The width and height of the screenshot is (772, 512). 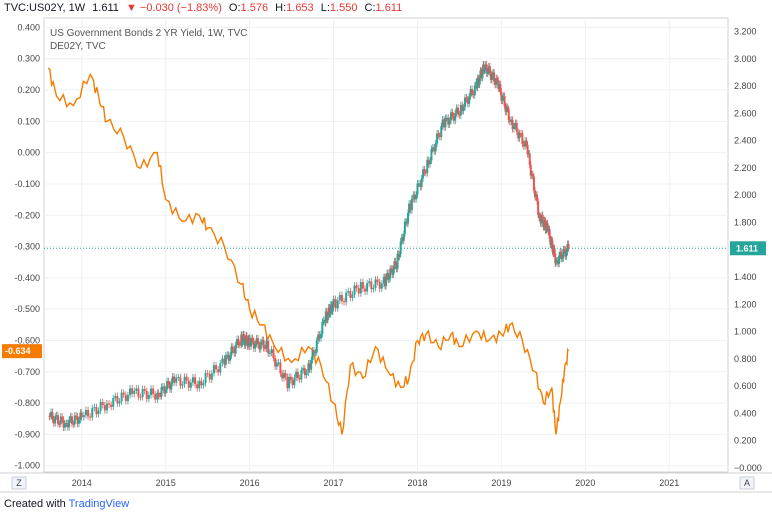 What do you see at coordinates (45, 8) in the screenshot?
I see `symbol-name: TVC:US02Y, 1W` at bounding box center [45, 8].